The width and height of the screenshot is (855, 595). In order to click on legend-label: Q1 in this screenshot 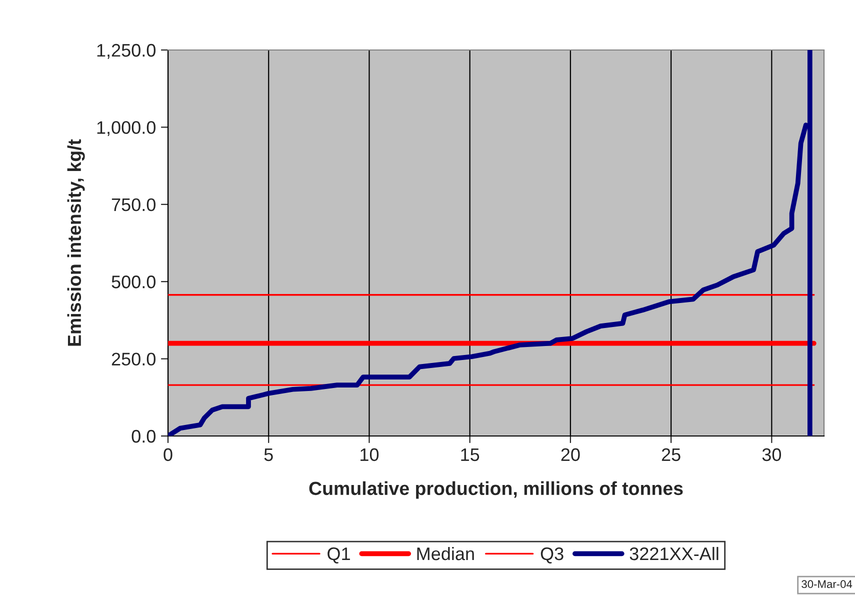, I will do `click(339, 555)`.